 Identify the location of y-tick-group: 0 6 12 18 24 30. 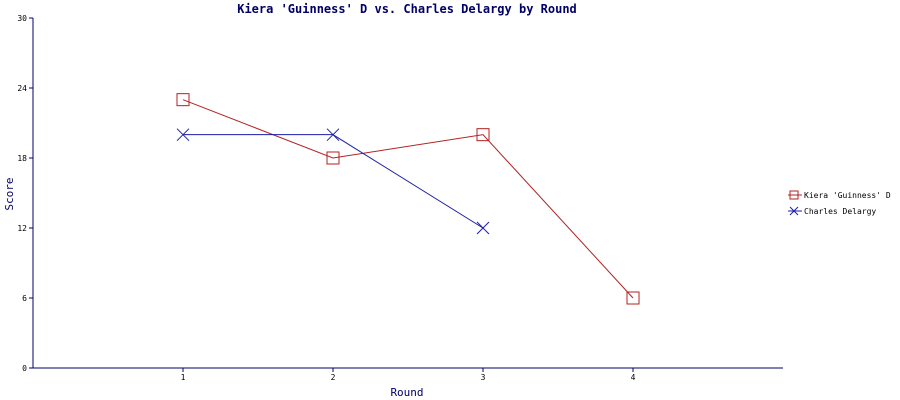
(25, 193).